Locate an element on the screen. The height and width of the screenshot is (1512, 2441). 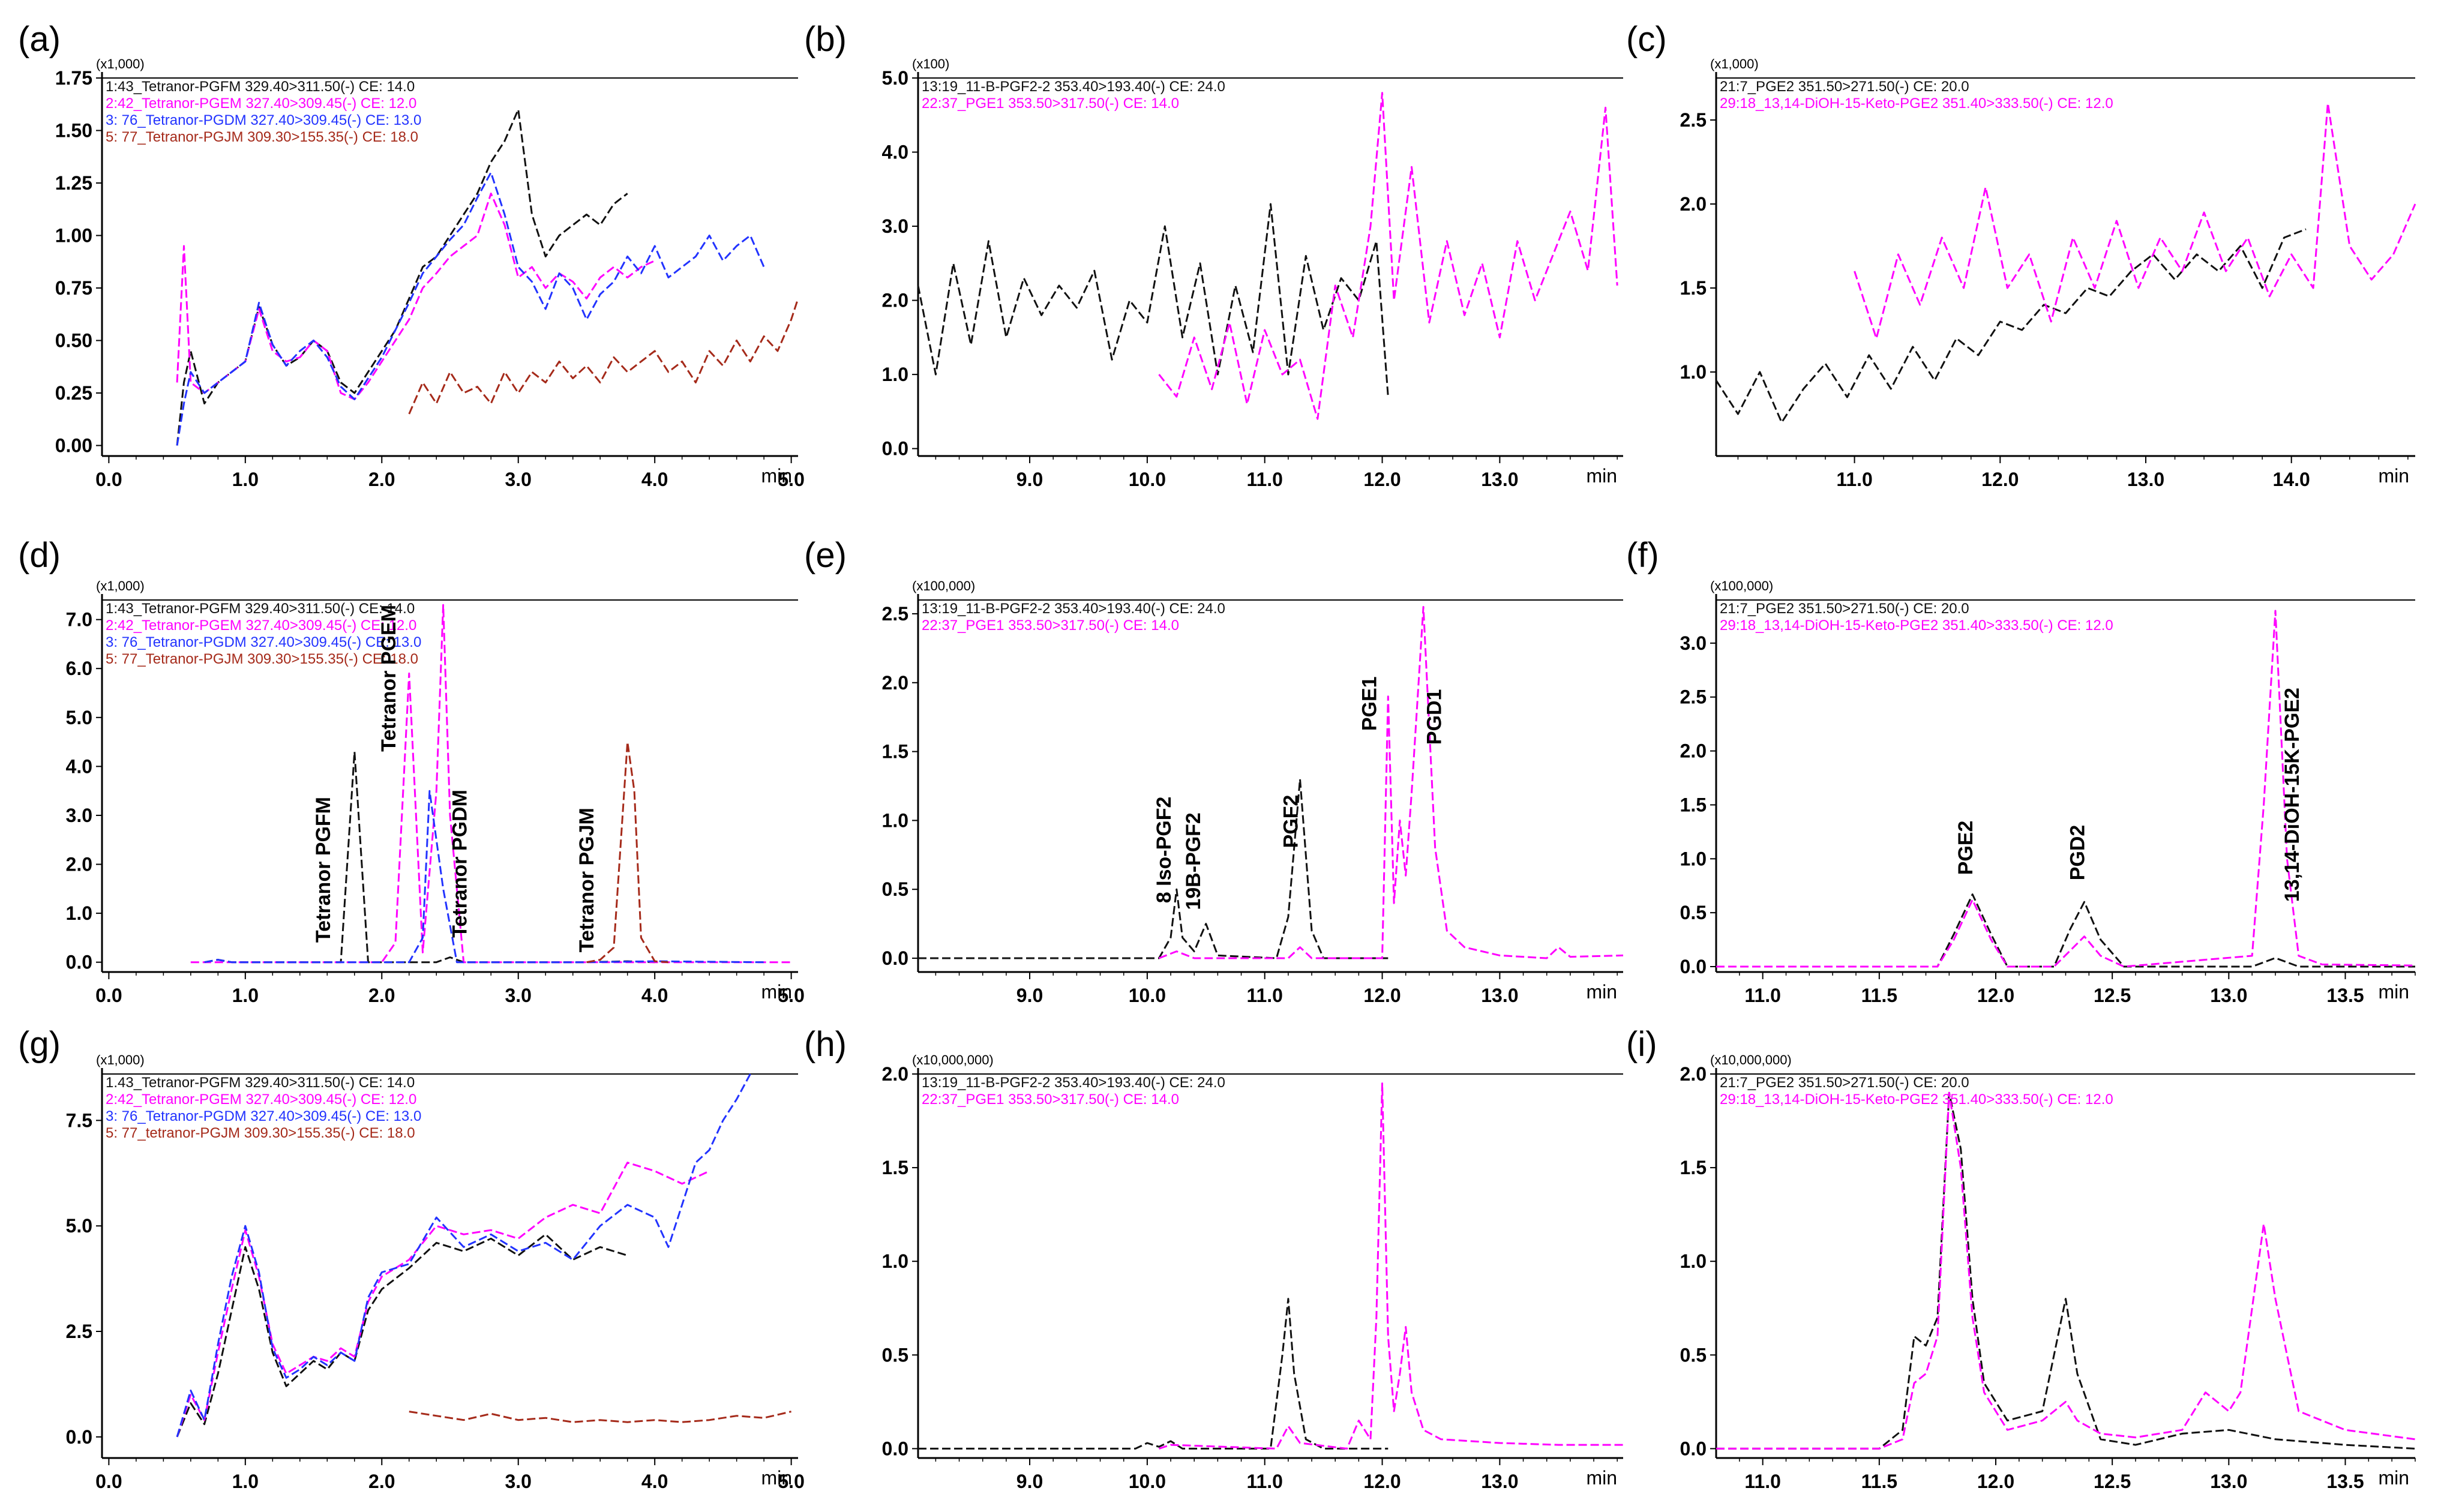
panel-label-g: (g) is located at coordinates (39, 1044).